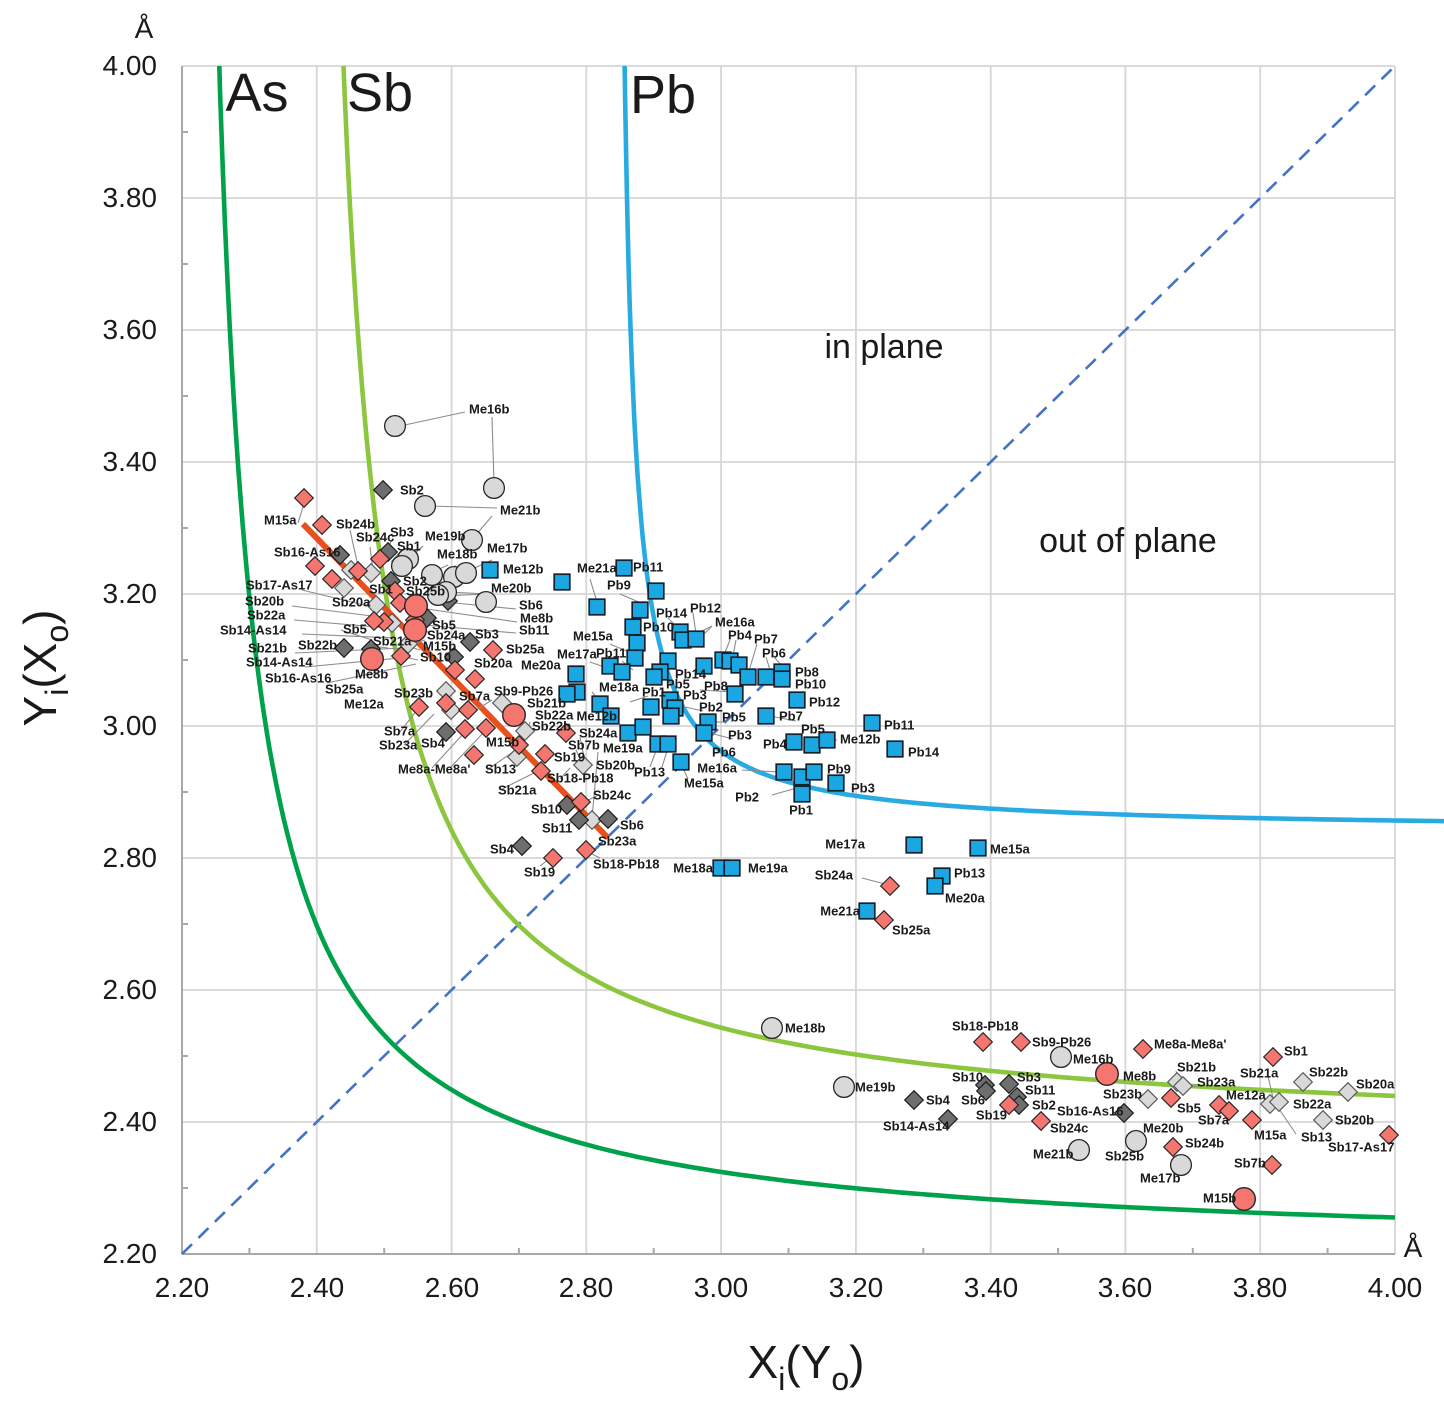 The height and width of the screenshot is (1417, 1444). I want to click on svg-text: 3.00, so click(721, 1287).